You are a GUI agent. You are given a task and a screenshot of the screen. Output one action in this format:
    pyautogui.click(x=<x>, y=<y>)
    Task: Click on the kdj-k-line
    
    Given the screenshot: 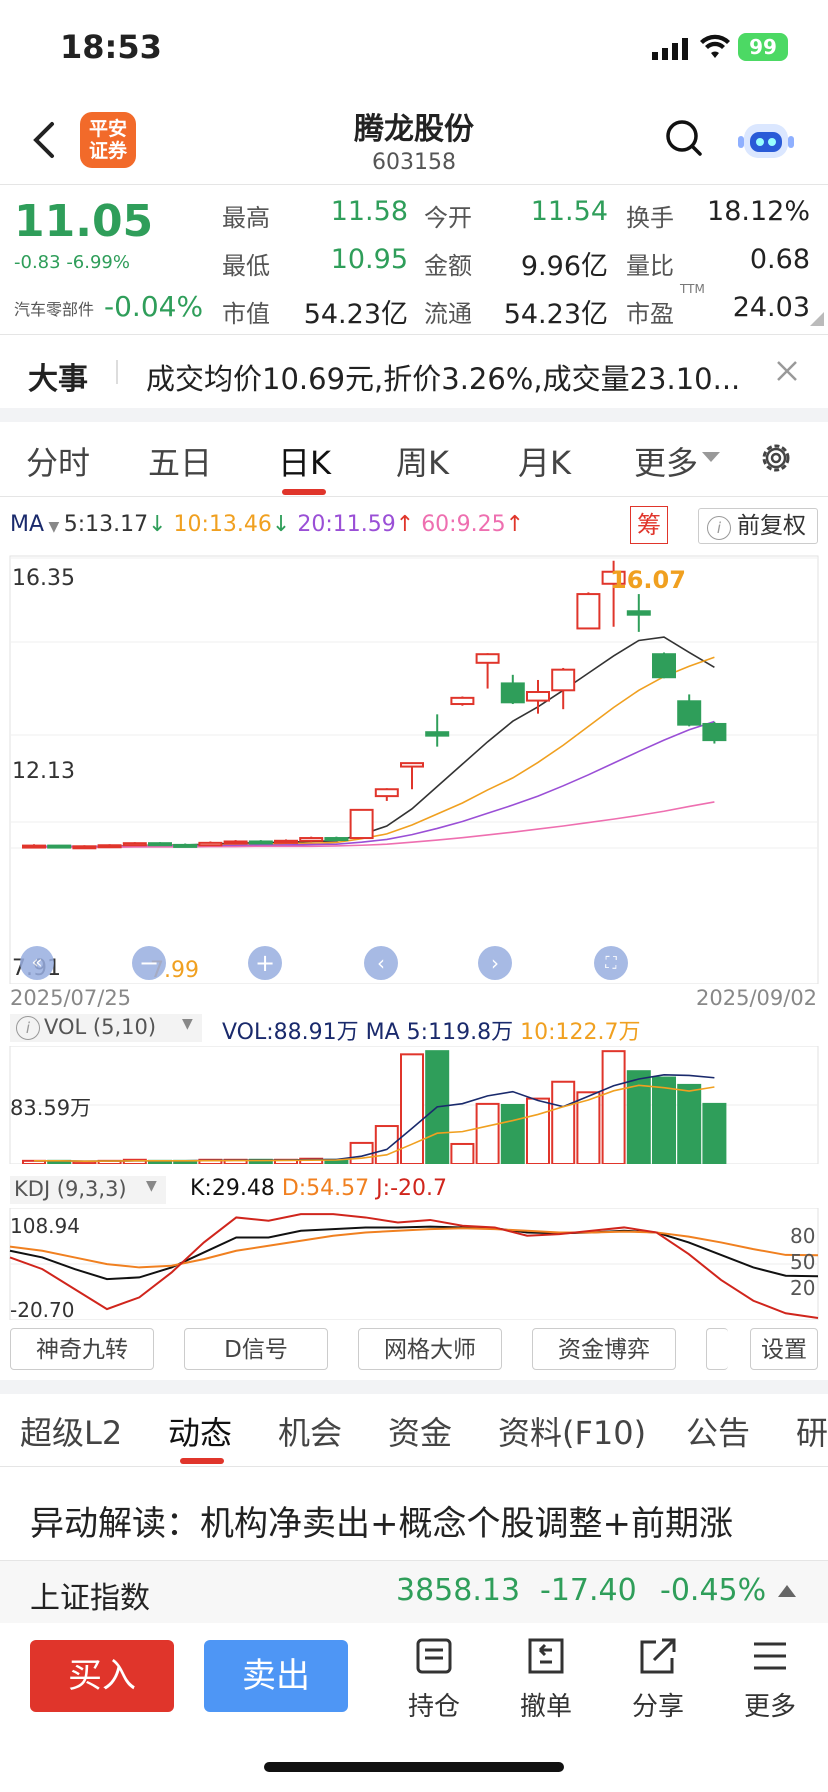 What is the action you would take?
    pyautogui.click(x=414, y=1253)
    